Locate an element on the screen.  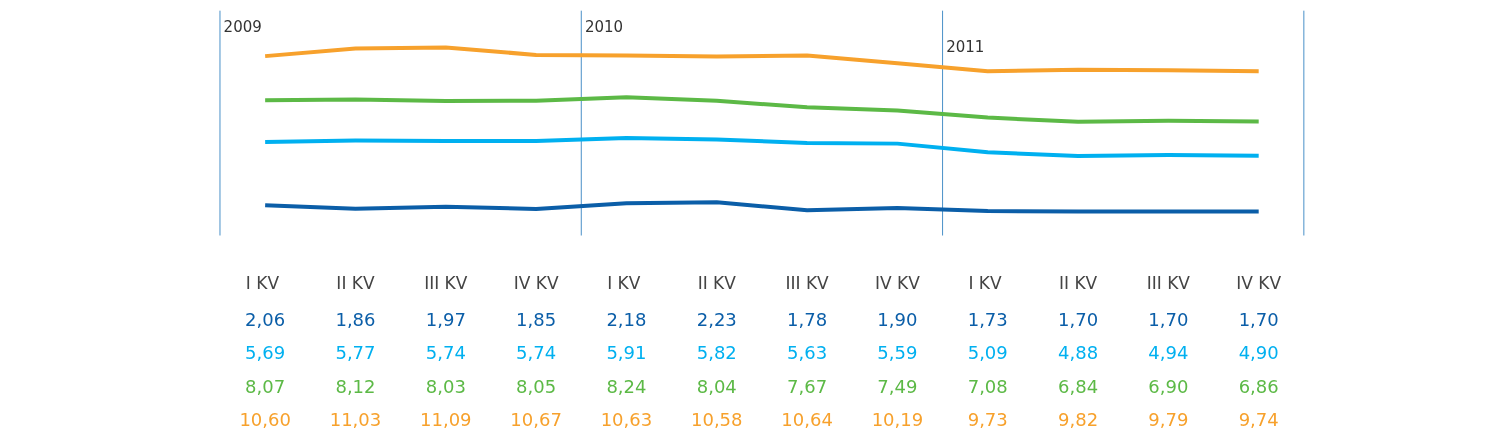
data-label: 2,06 is located at coordinates (265, 319).